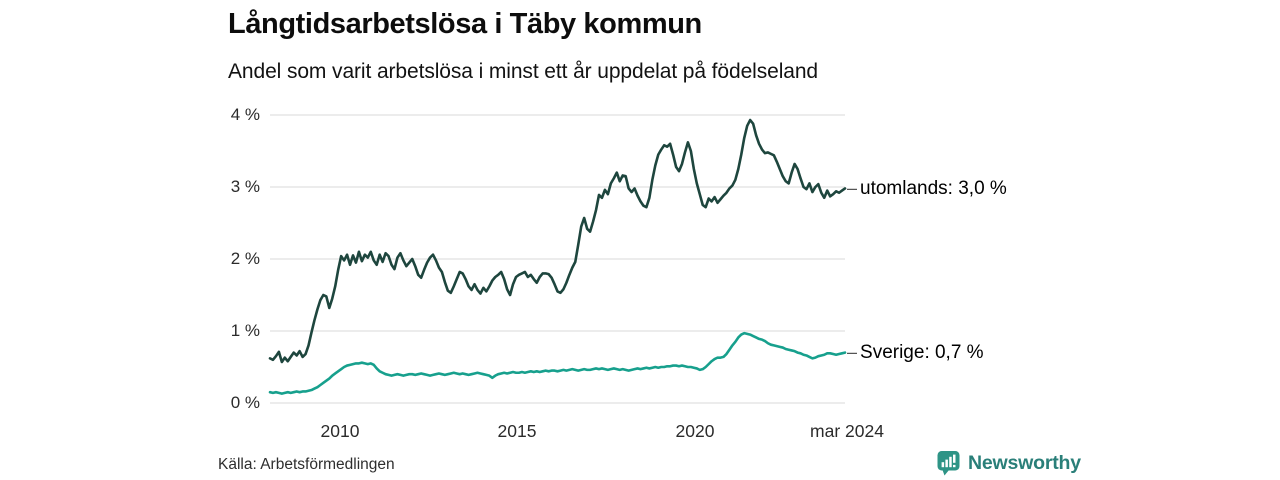  Describe the element at coordinates (306, 464) in the screenshot. I see `source-note: Källa: Arbetsförmedlingen` at that location.